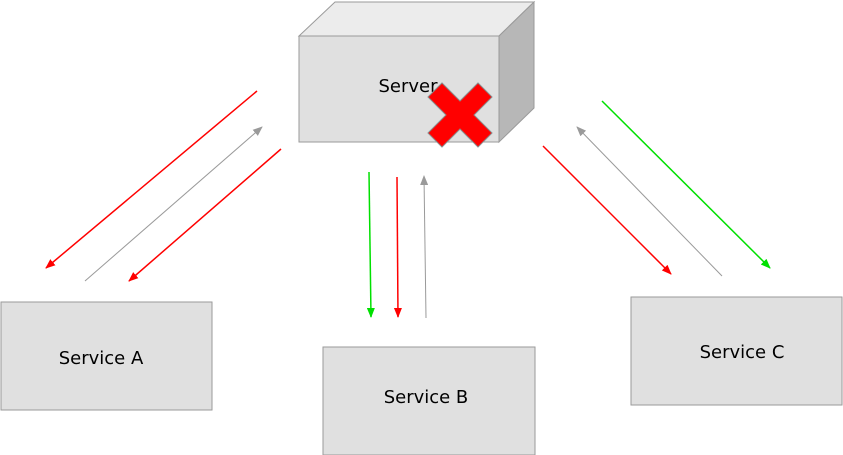 The width and height of the screenshot is (843, 455). I want to click on service-b-label: Service B, so click(426, 397).